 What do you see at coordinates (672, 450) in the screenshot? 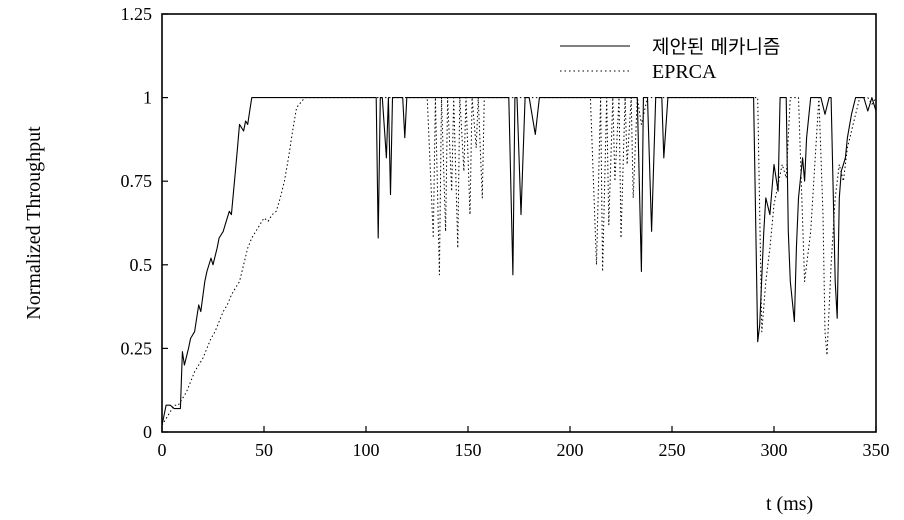
I see `x-tick-label: 250` at bounding box center [672, 450].